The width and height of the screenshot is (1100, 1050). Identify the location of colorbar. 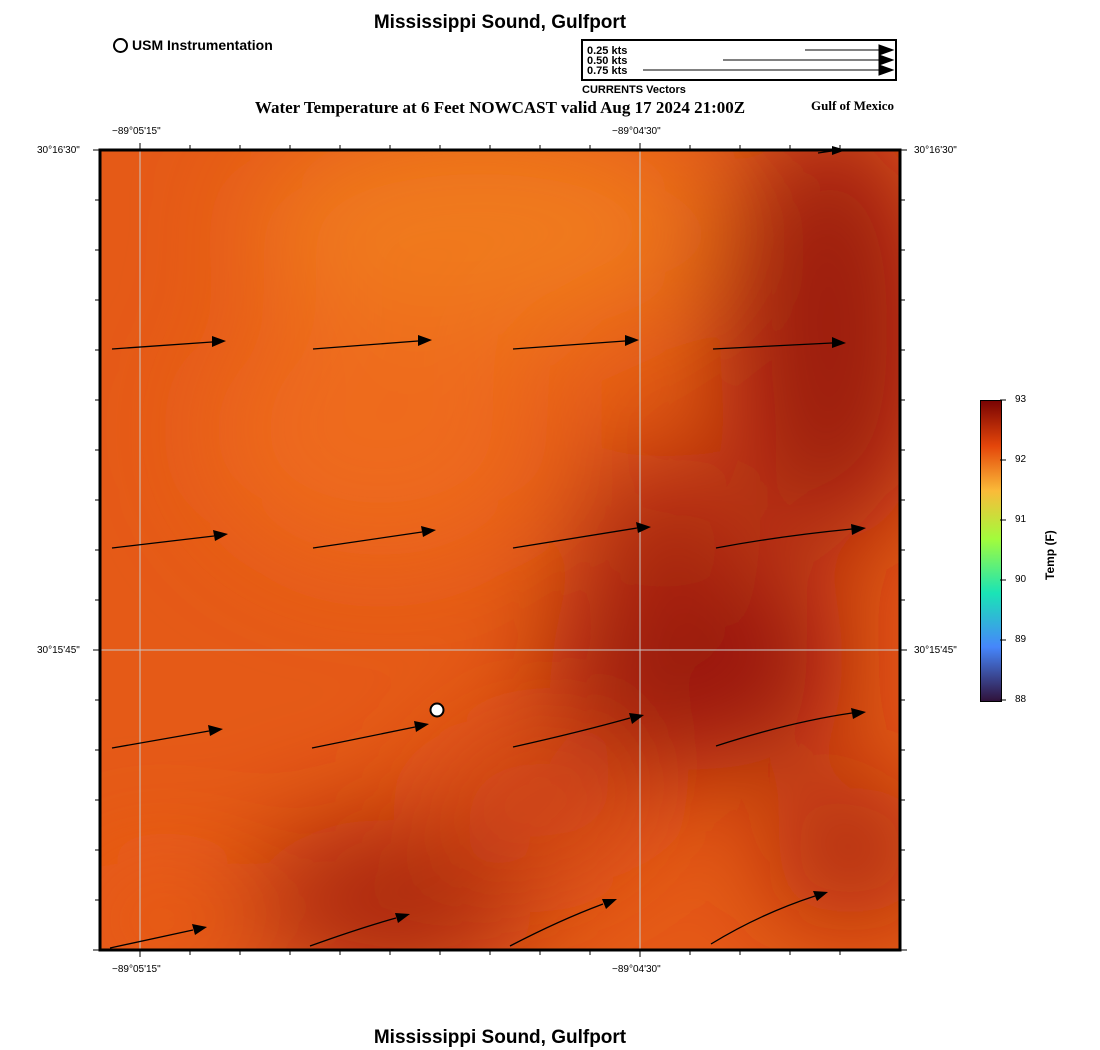
(991, 551).